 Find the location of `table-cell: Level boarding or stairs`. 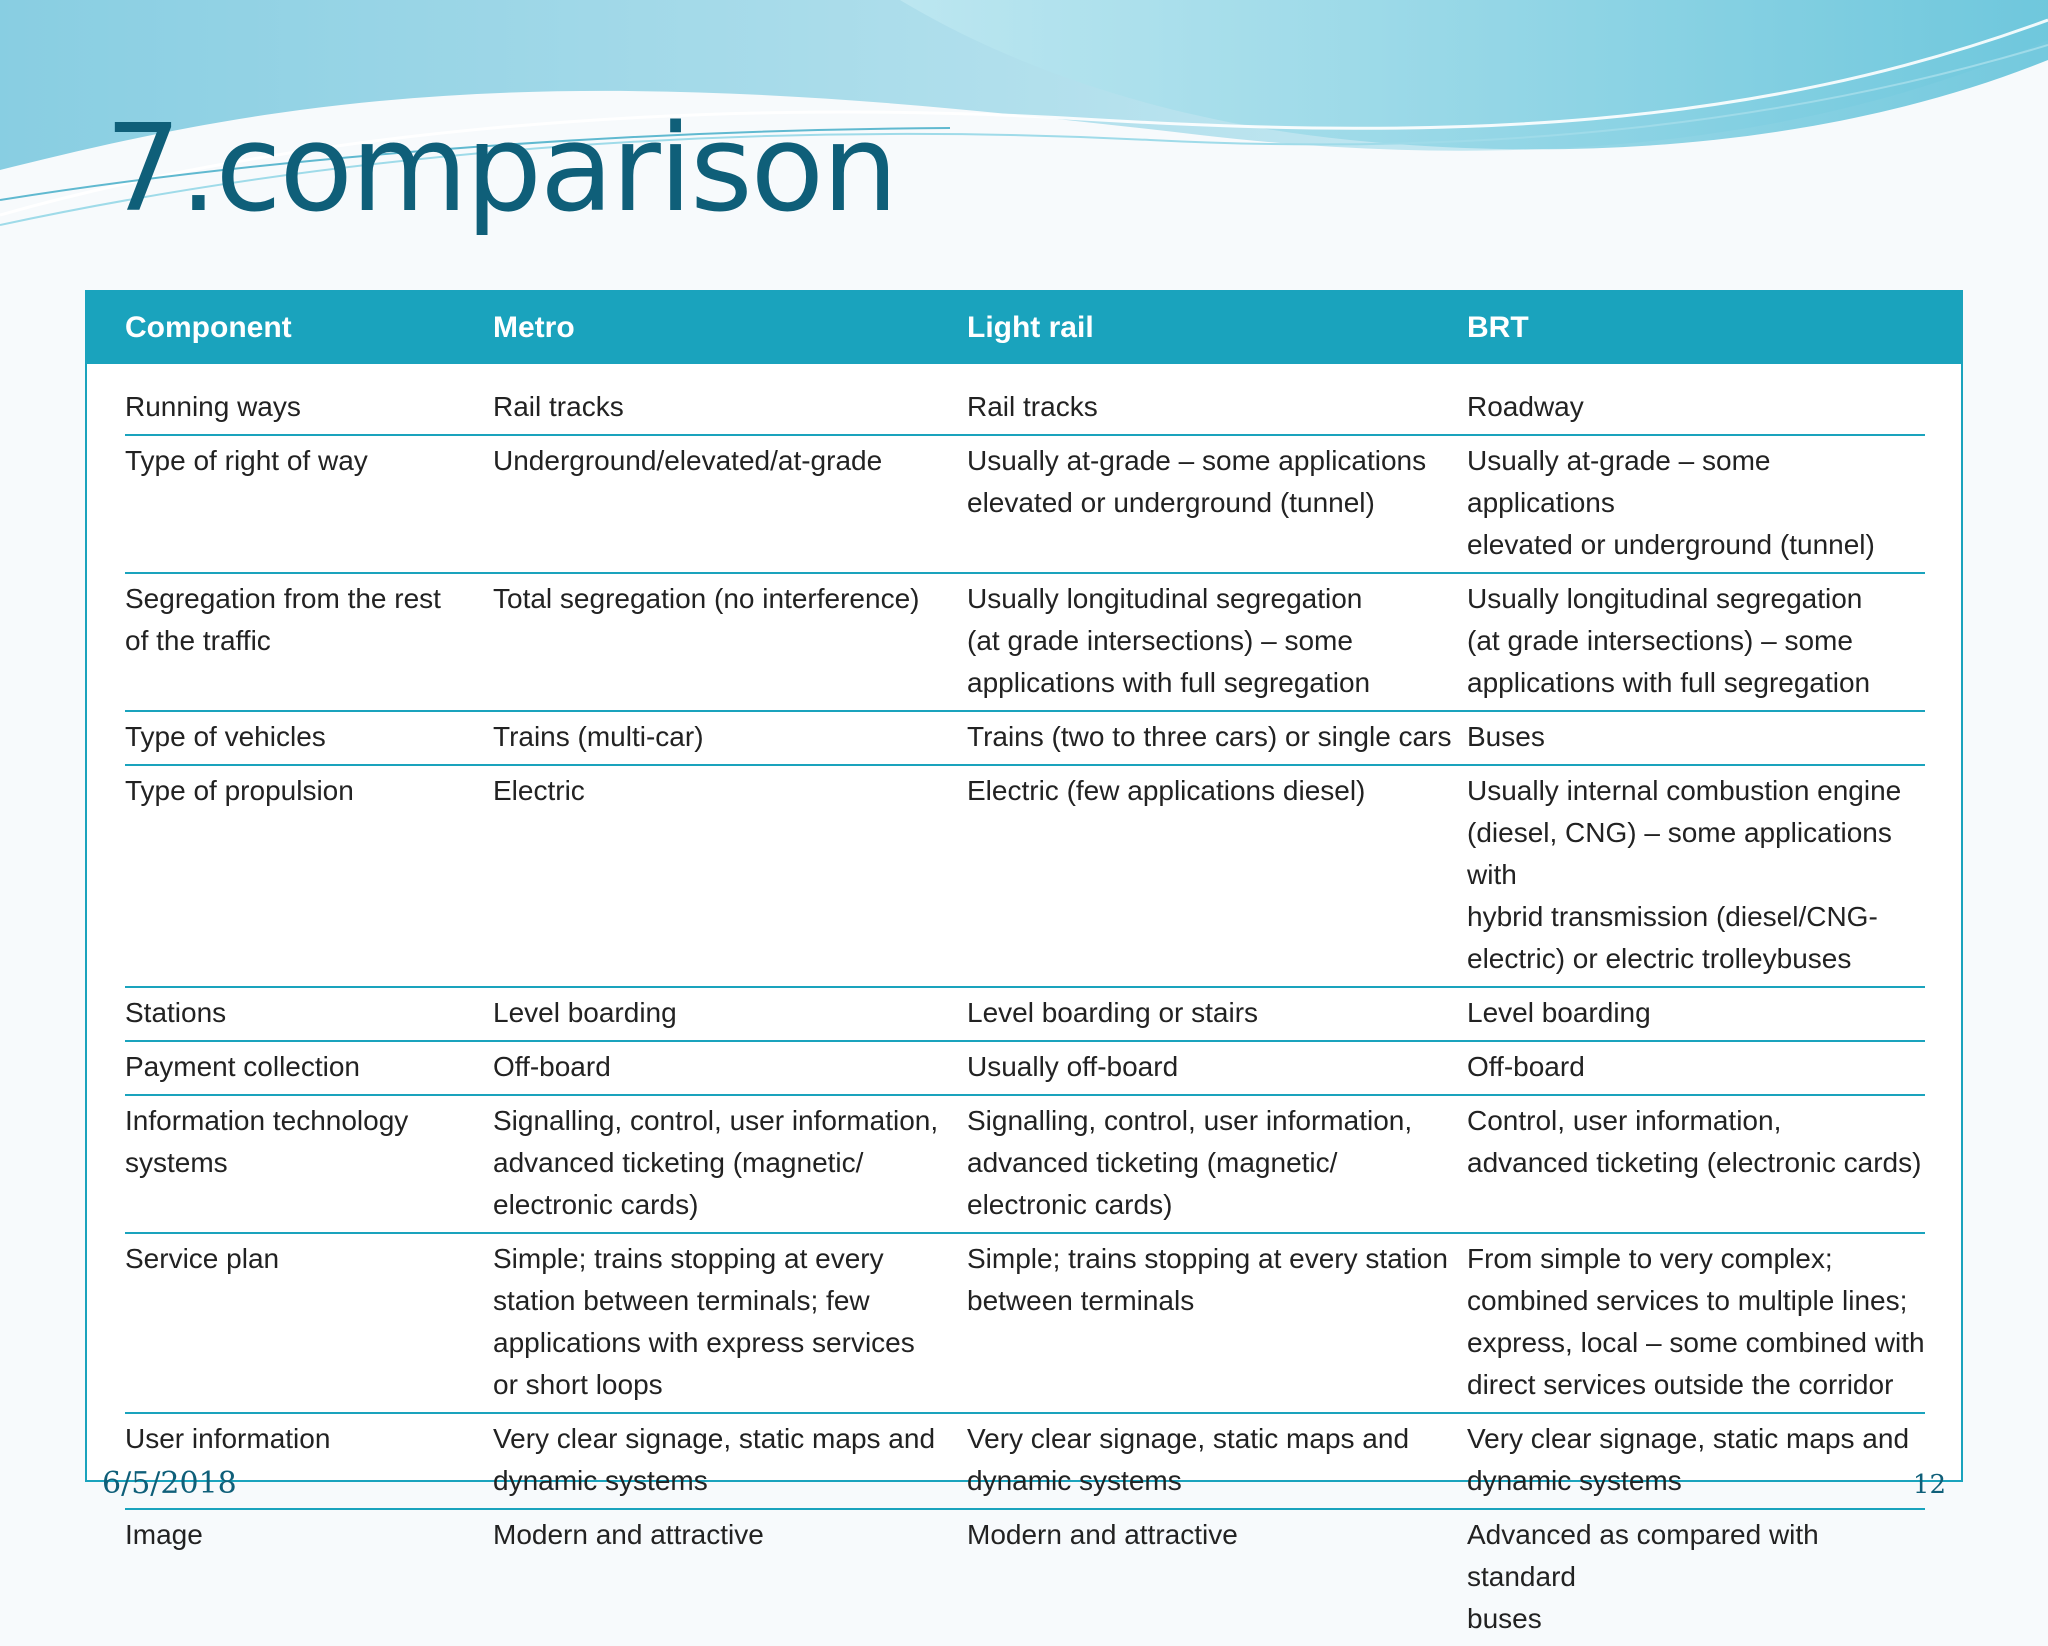

table-cell: Level boarding or stairs is located at coordinates (1113, 1012).